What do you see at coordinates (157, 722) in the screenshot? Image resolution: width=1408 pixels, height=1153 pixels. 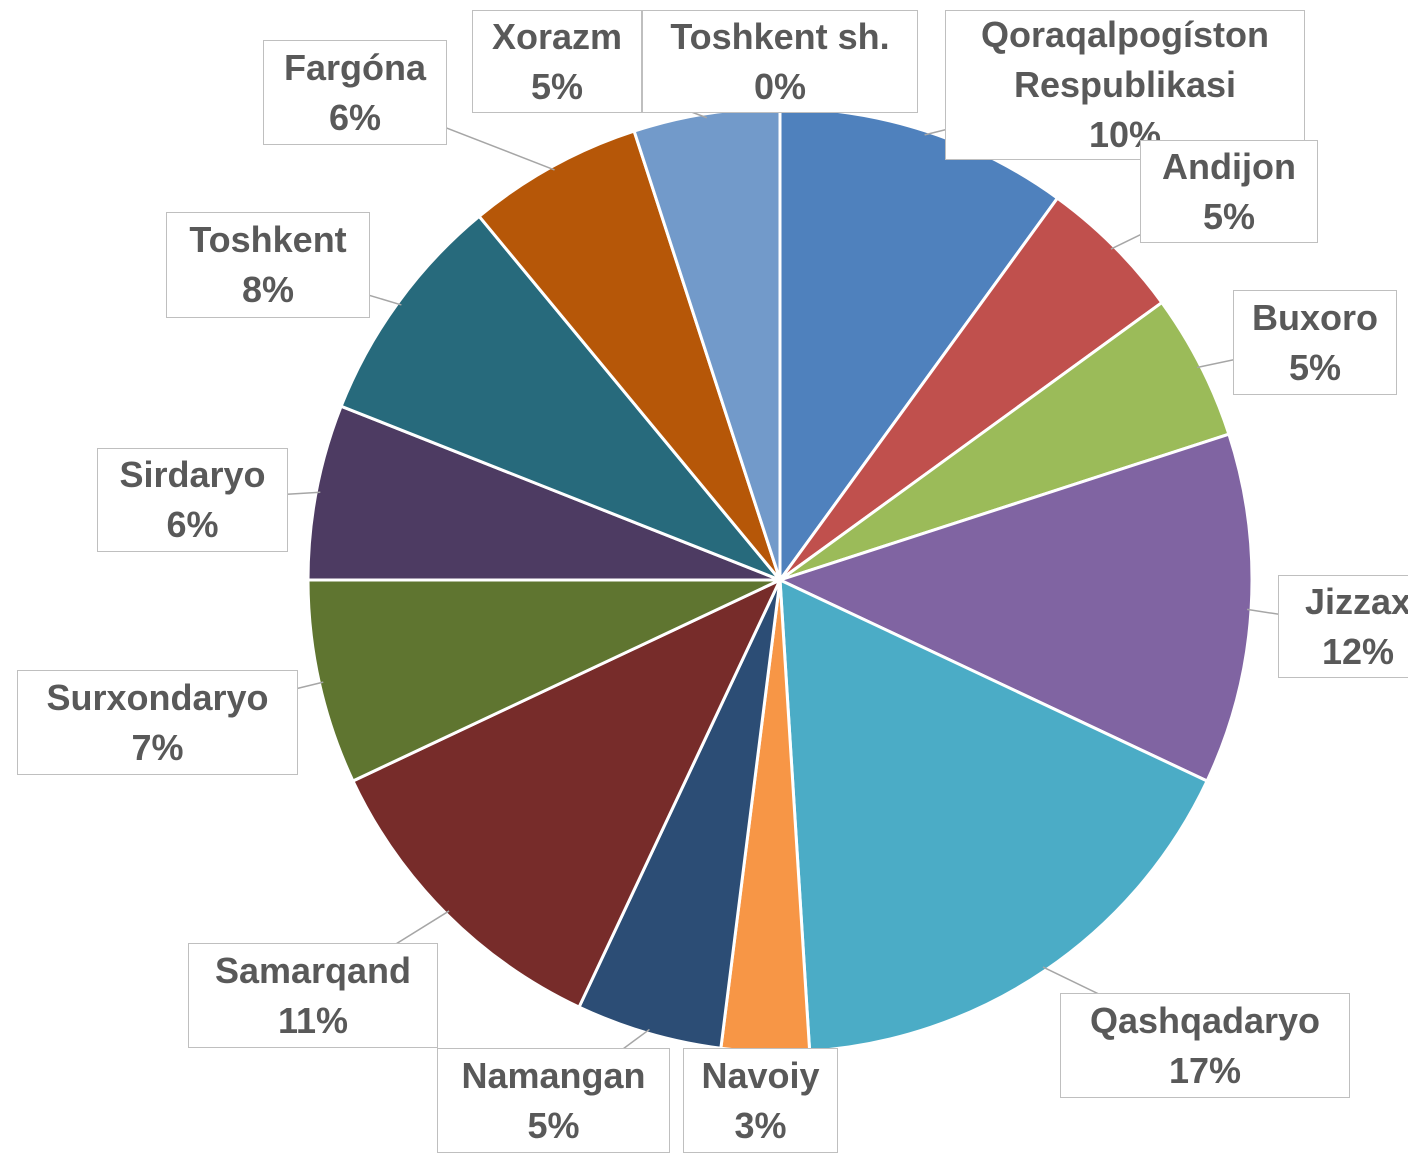 I see `data-label: Surxondaryo 7%` at bounding box center [157, 722].